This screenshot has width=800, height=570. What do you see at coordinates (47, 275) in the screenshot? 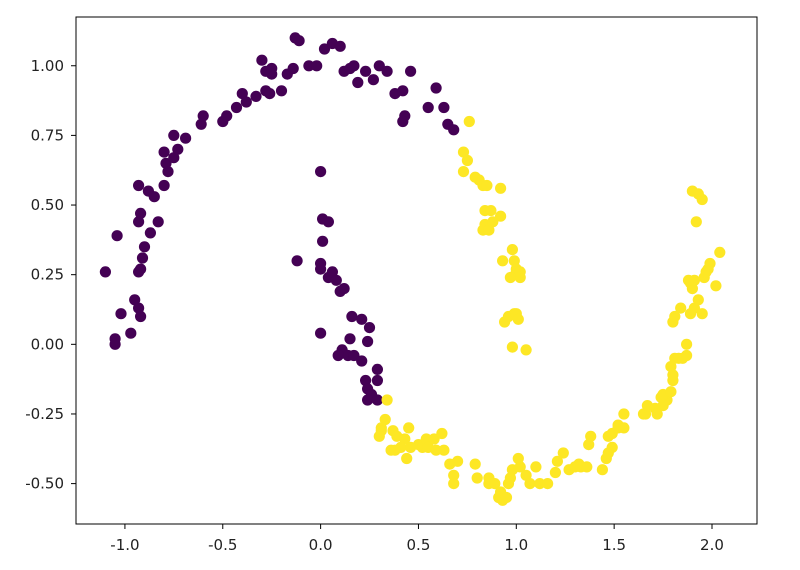
I see `y-tick-label: 0.25` at bounding box center [47, 275].